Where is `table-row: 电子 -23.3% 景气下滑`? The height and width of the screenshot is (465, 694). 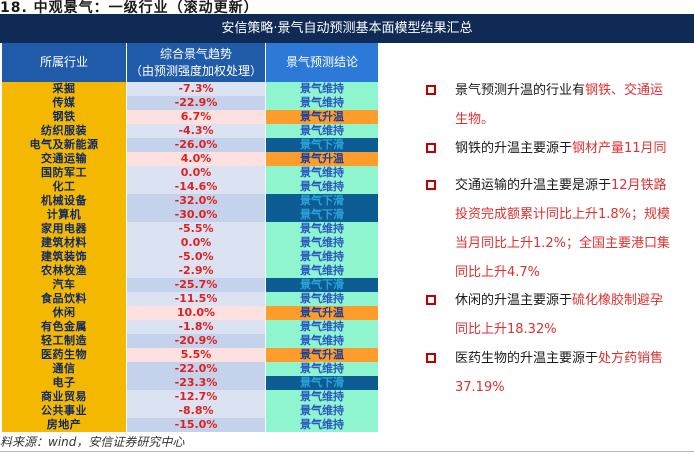
table-row: 电子 -23.3% 景气下滑 is located at coordinates (190, 383).